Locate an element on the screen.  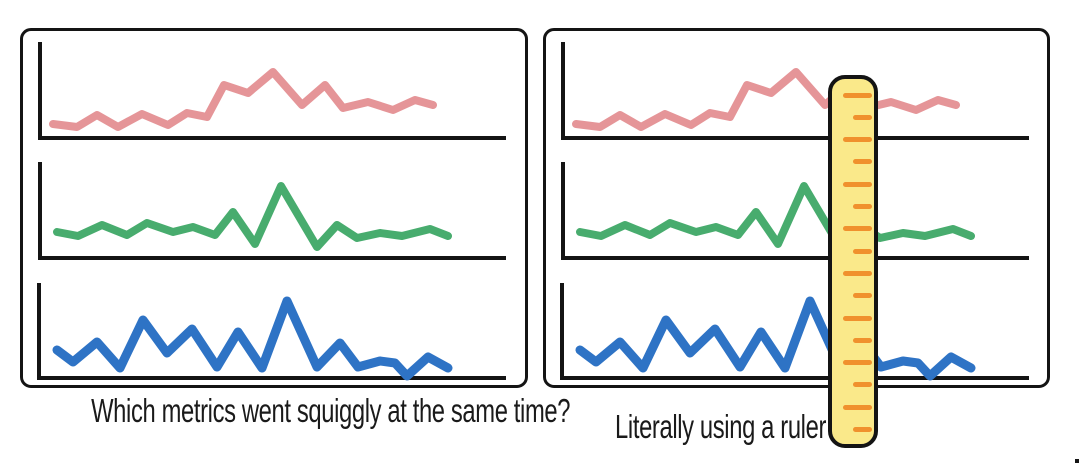
artifact-dot is located at coordinates (1077, 461).